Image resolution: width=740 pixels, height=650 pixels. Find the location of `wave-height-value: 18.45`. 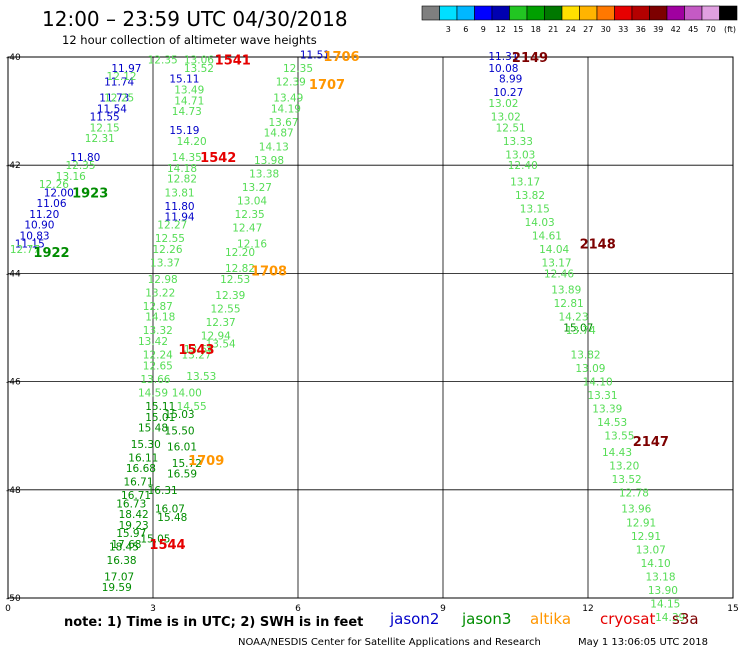

wave-height-value: 18.45 is located at coordinates (124, 548).